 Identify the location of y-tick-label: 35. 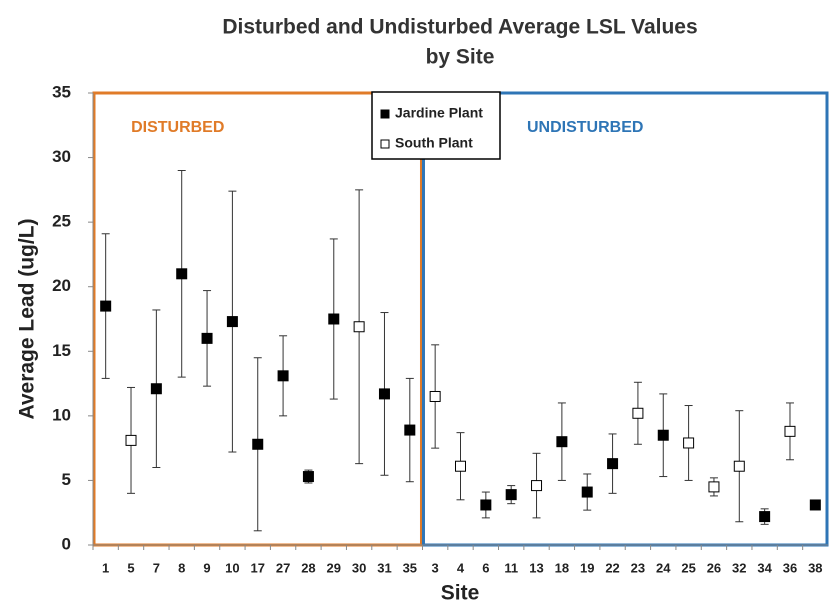
(61, 91).